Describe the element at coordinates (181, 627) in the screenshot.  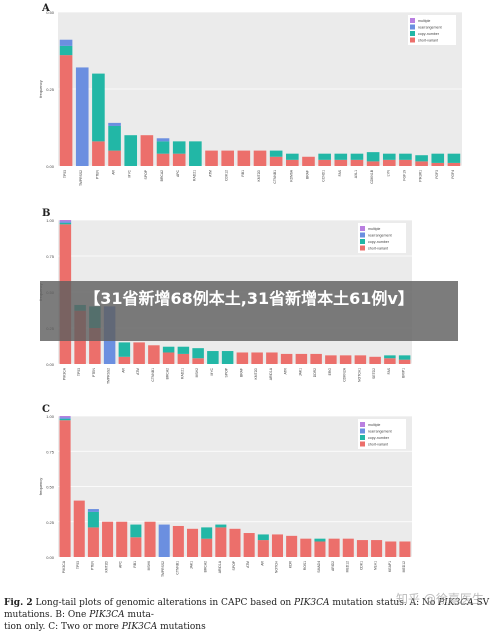
I see `caption-text-5: mutations` at that location.